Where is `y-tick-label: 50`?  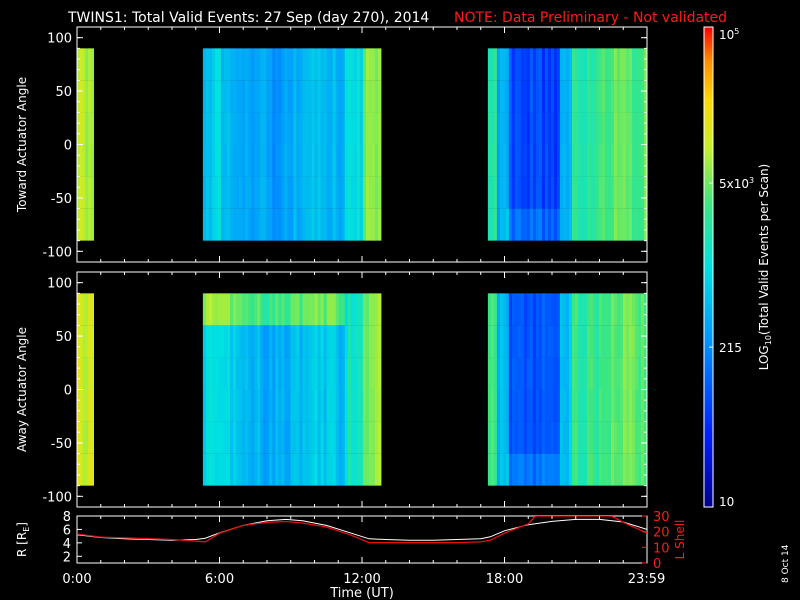 y-tick-label: 50 is located at coordinates (63, 92).